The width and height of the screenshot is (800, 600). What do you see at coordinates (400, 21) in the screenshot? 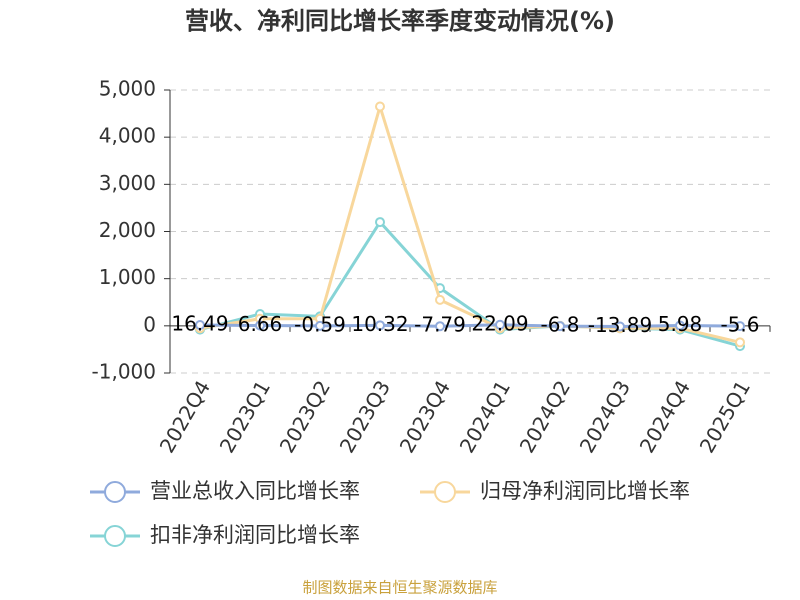
I see `chart-title: 营收、净利同比增长率季度变动情况(%)` at bounding box center [400, 21].